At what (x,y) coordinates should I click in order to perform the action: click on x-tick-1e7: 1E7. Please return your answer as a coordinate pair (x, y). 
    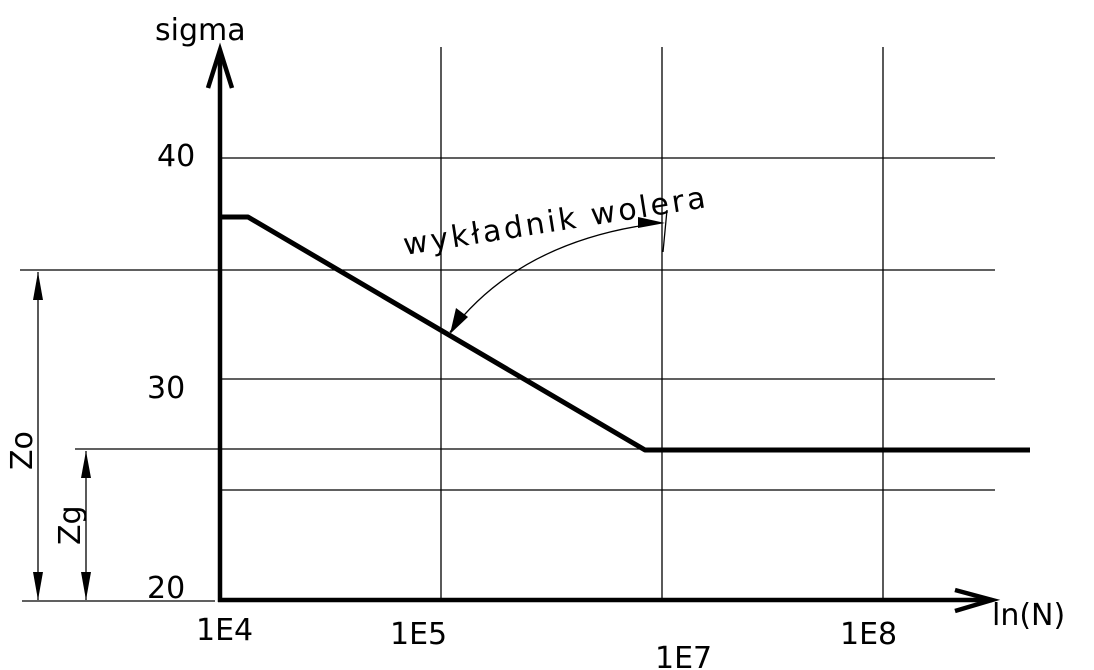
    Looking at the image, I should click on (683, 655).